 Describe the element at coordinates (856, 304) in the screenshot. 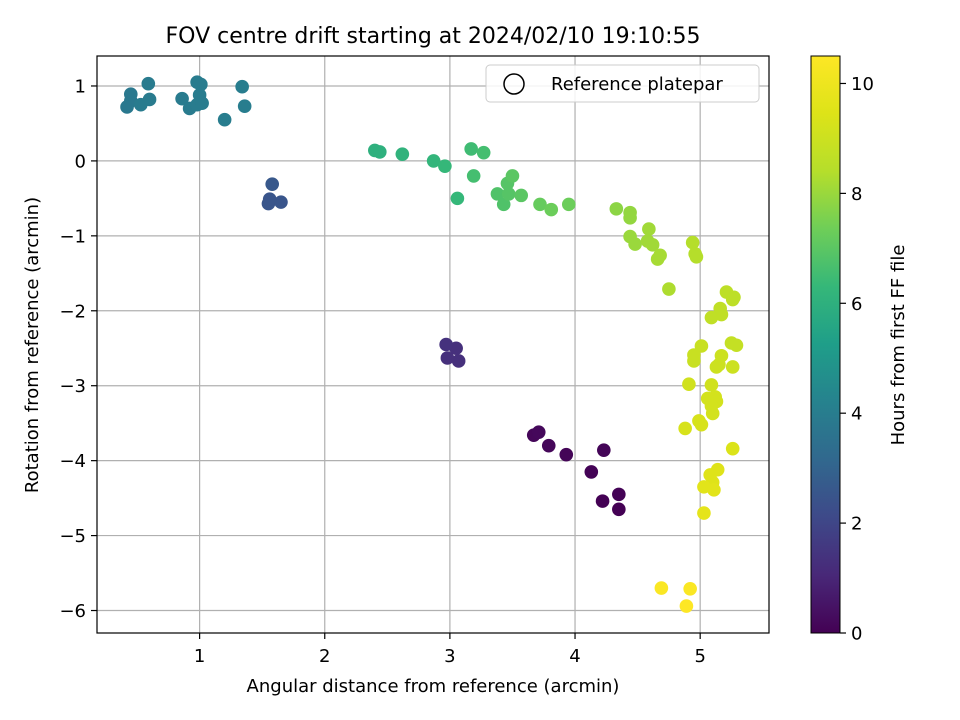

I see `colorbar-tick-label: 6` at that location.